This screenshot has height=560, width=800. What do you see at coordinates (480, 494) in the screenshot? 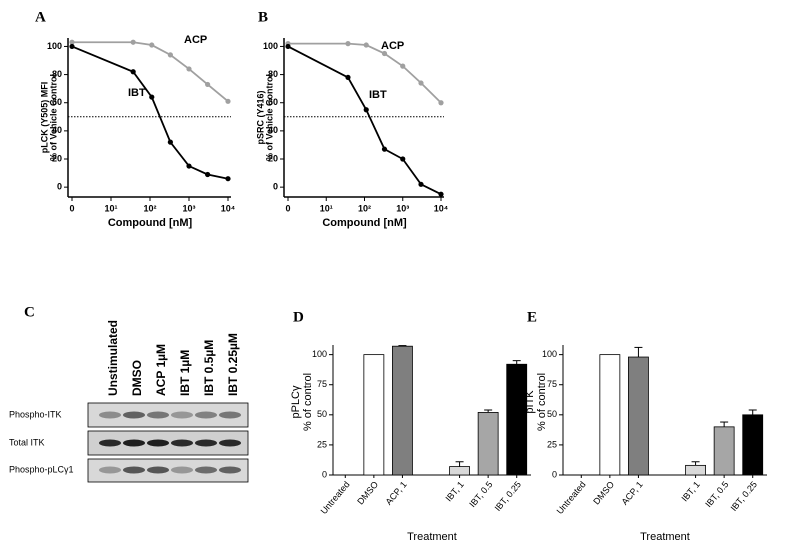
I see `x-tick-label: IBT, 0.5` at bounding box center [480, 494].